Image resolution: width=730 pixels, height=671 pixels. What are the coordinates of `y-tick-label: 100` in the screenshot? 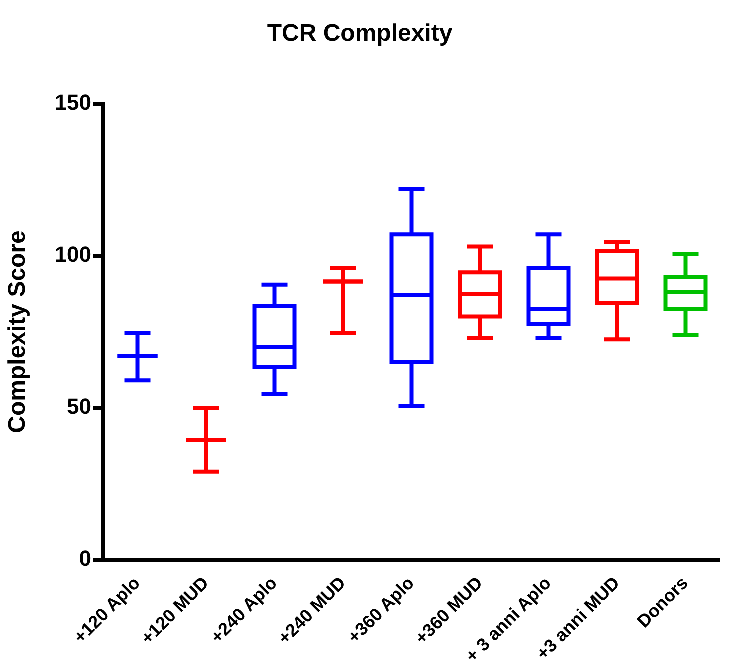 It's located at (73, 254).